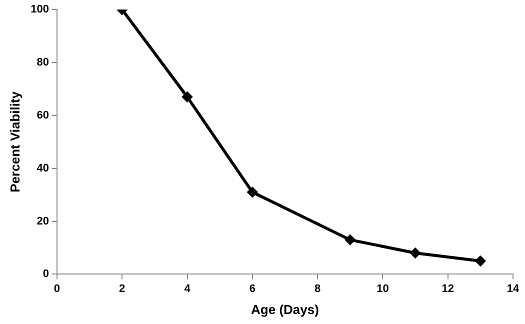  I want to click on x-tick-label: 12, so click(448, 288).